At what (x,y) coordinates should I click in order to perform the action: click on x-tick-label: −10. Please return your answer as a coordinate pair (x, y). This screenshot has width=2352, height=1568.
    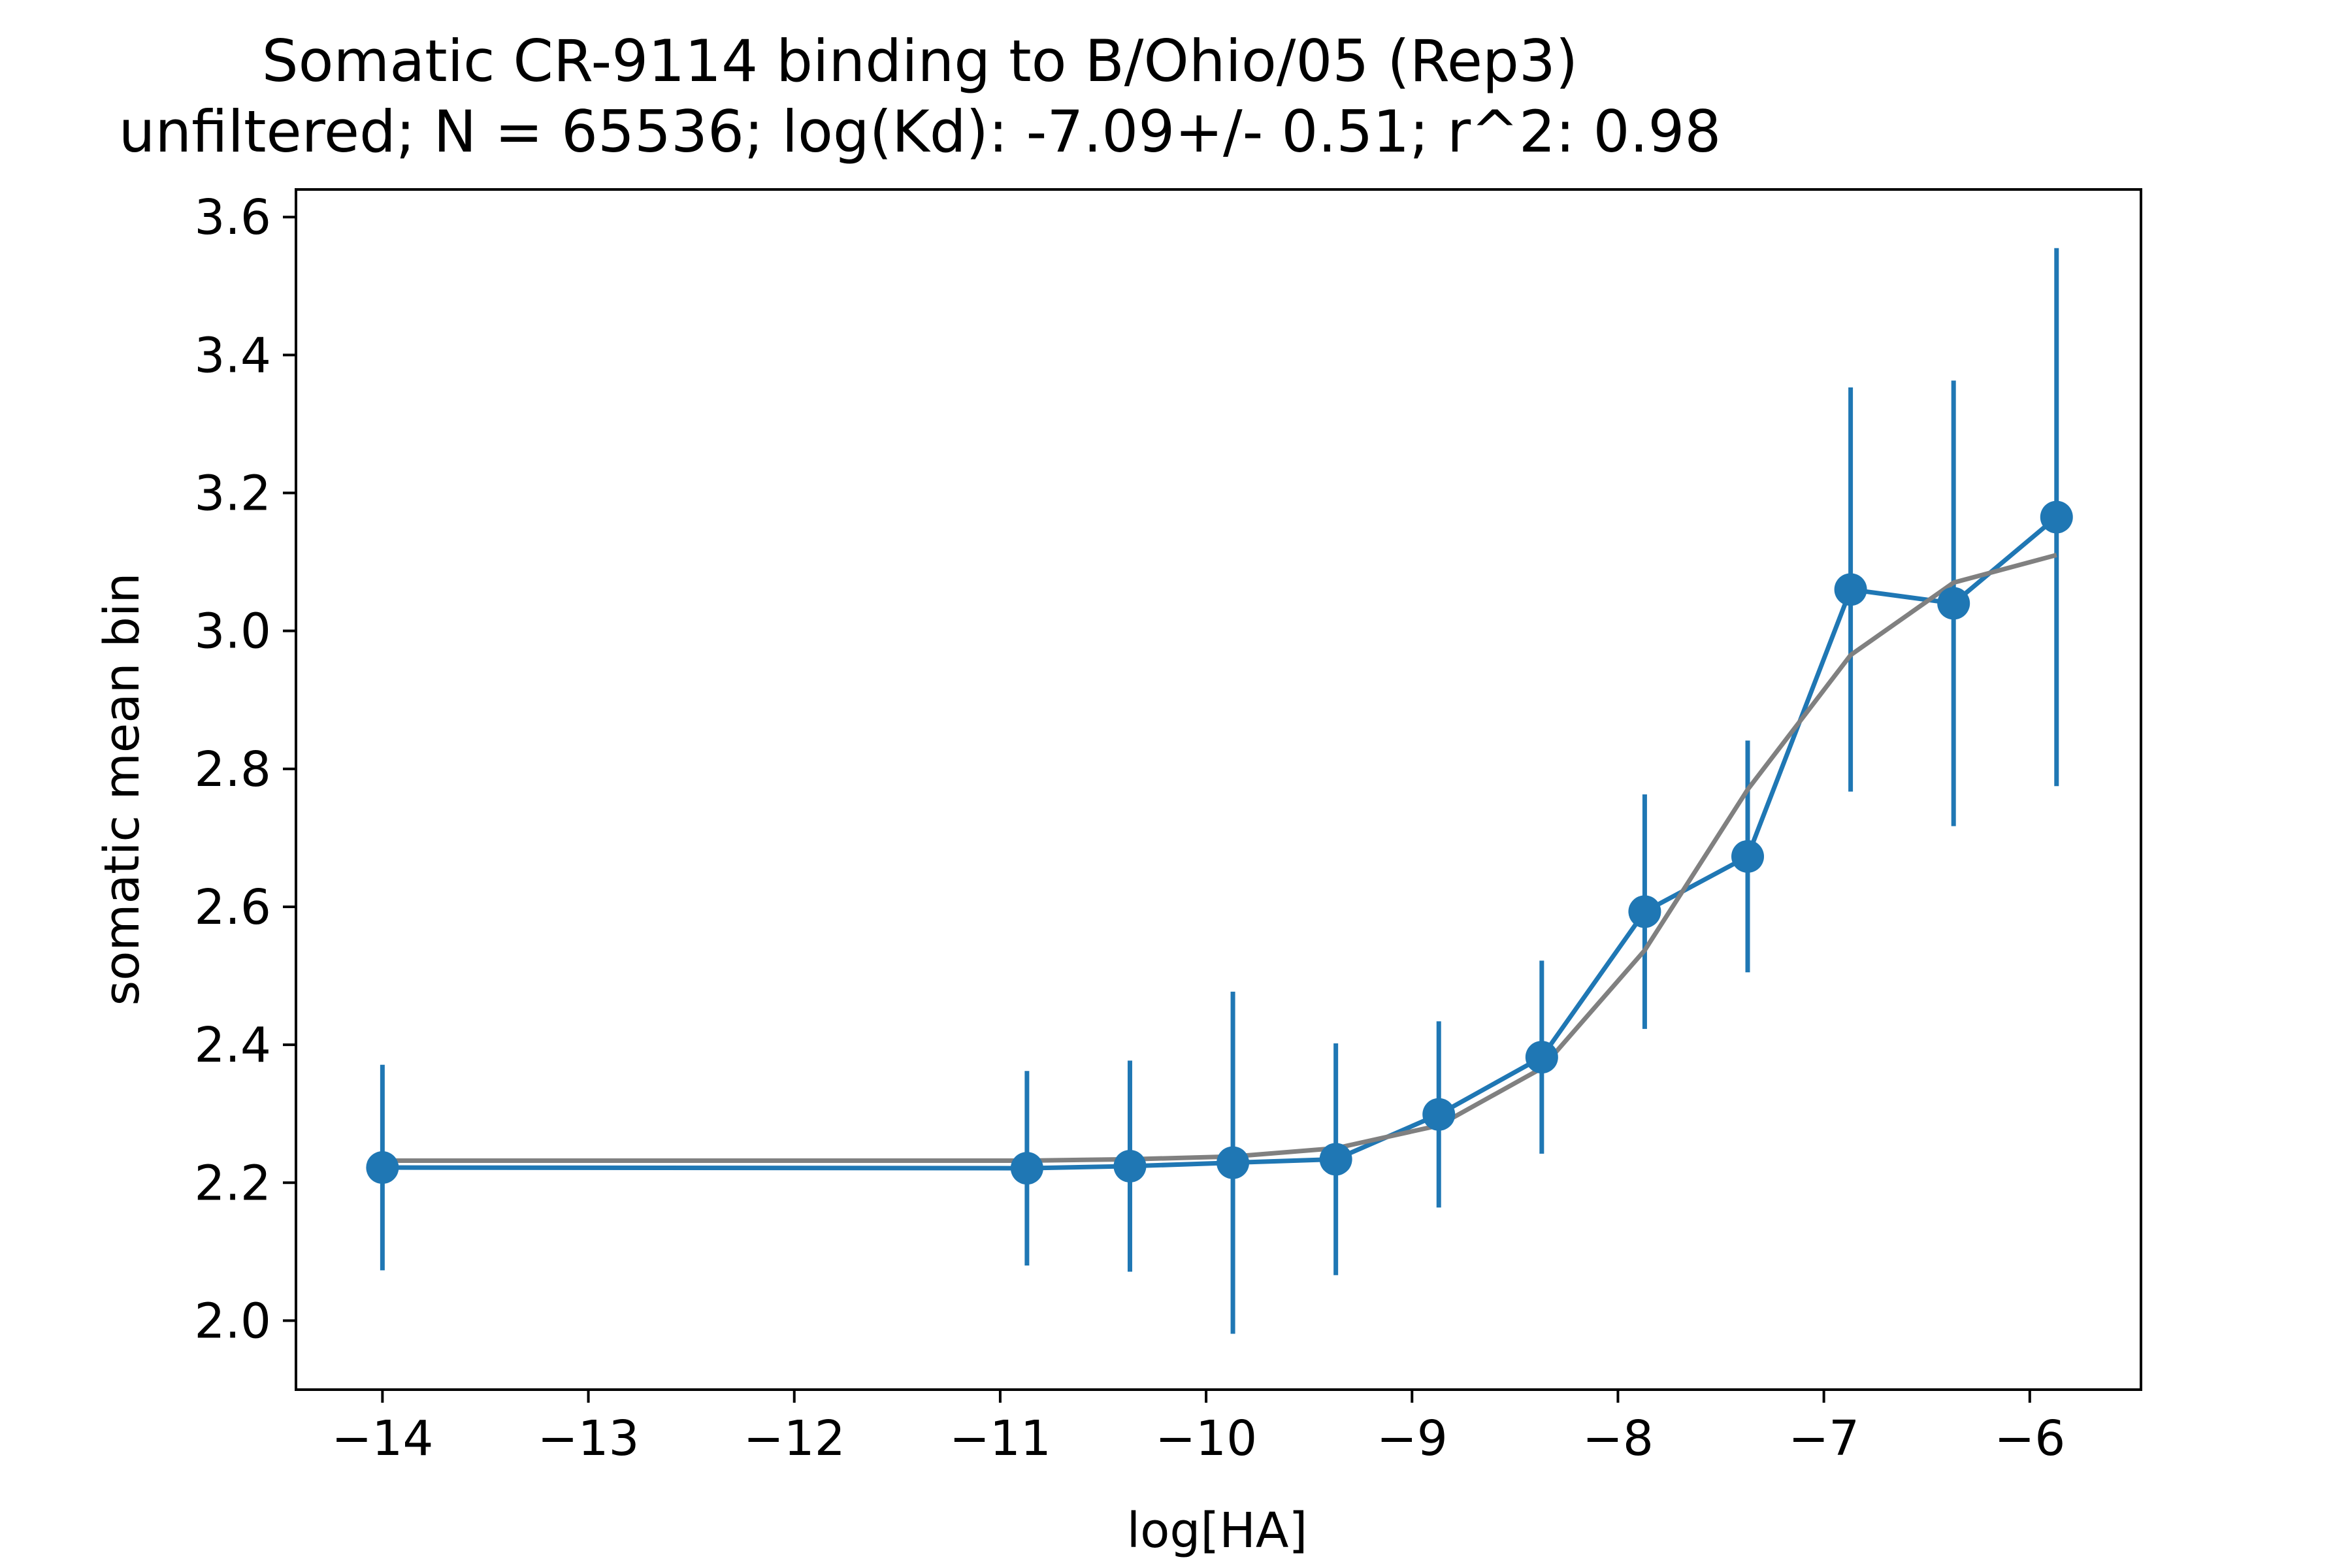
    Looking at the image, I should click on (1206, 1439).